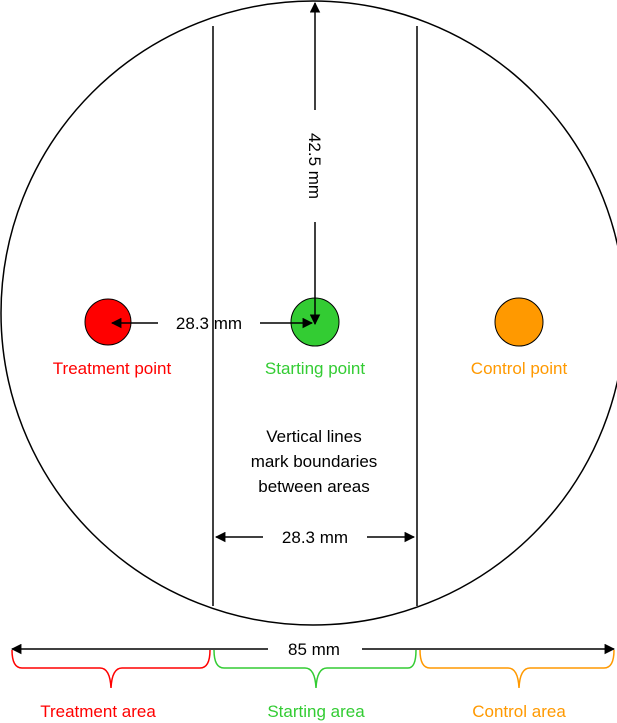 The width and height of the screenshot is (617, 723). Describe the element at coordinates (111, 669) in the screenshot. I see `treatment-area-brace` at that location.